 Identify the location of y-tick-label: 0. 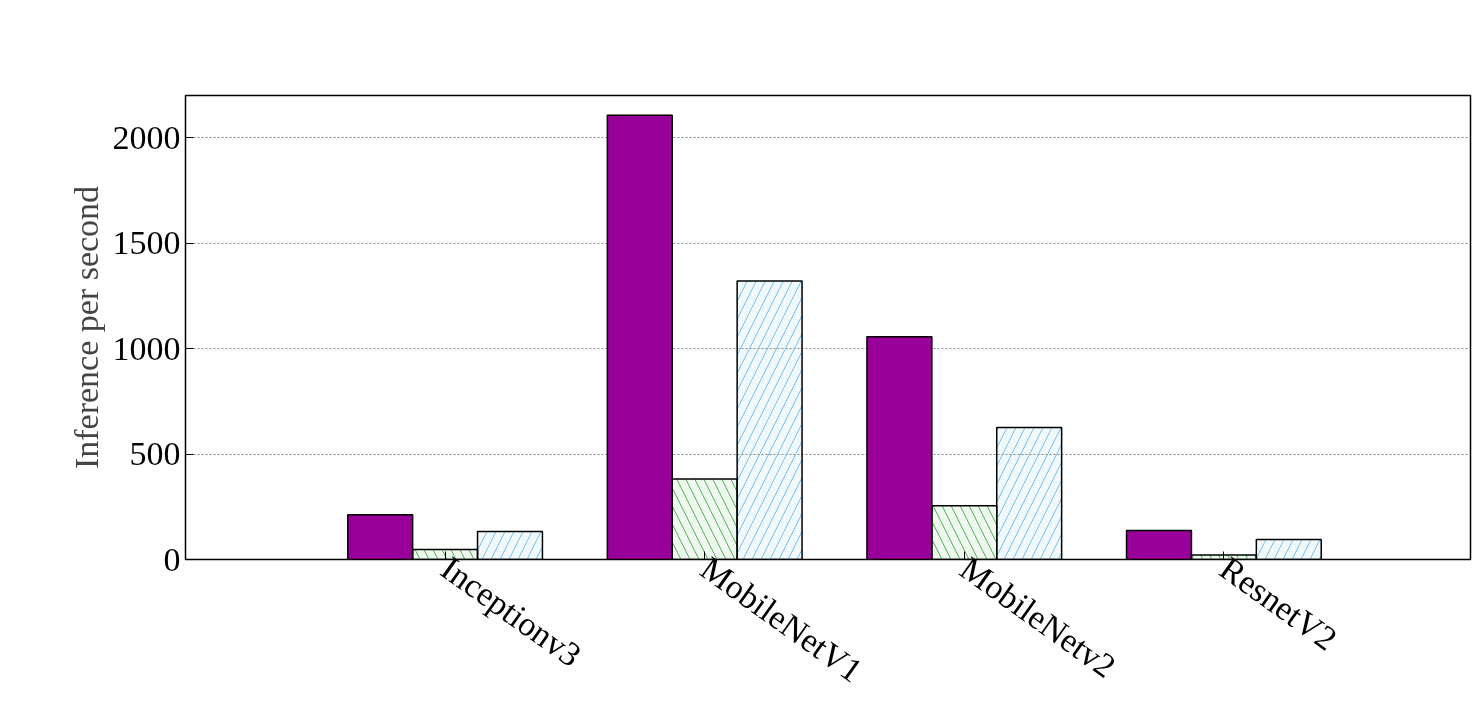
(172, 559).